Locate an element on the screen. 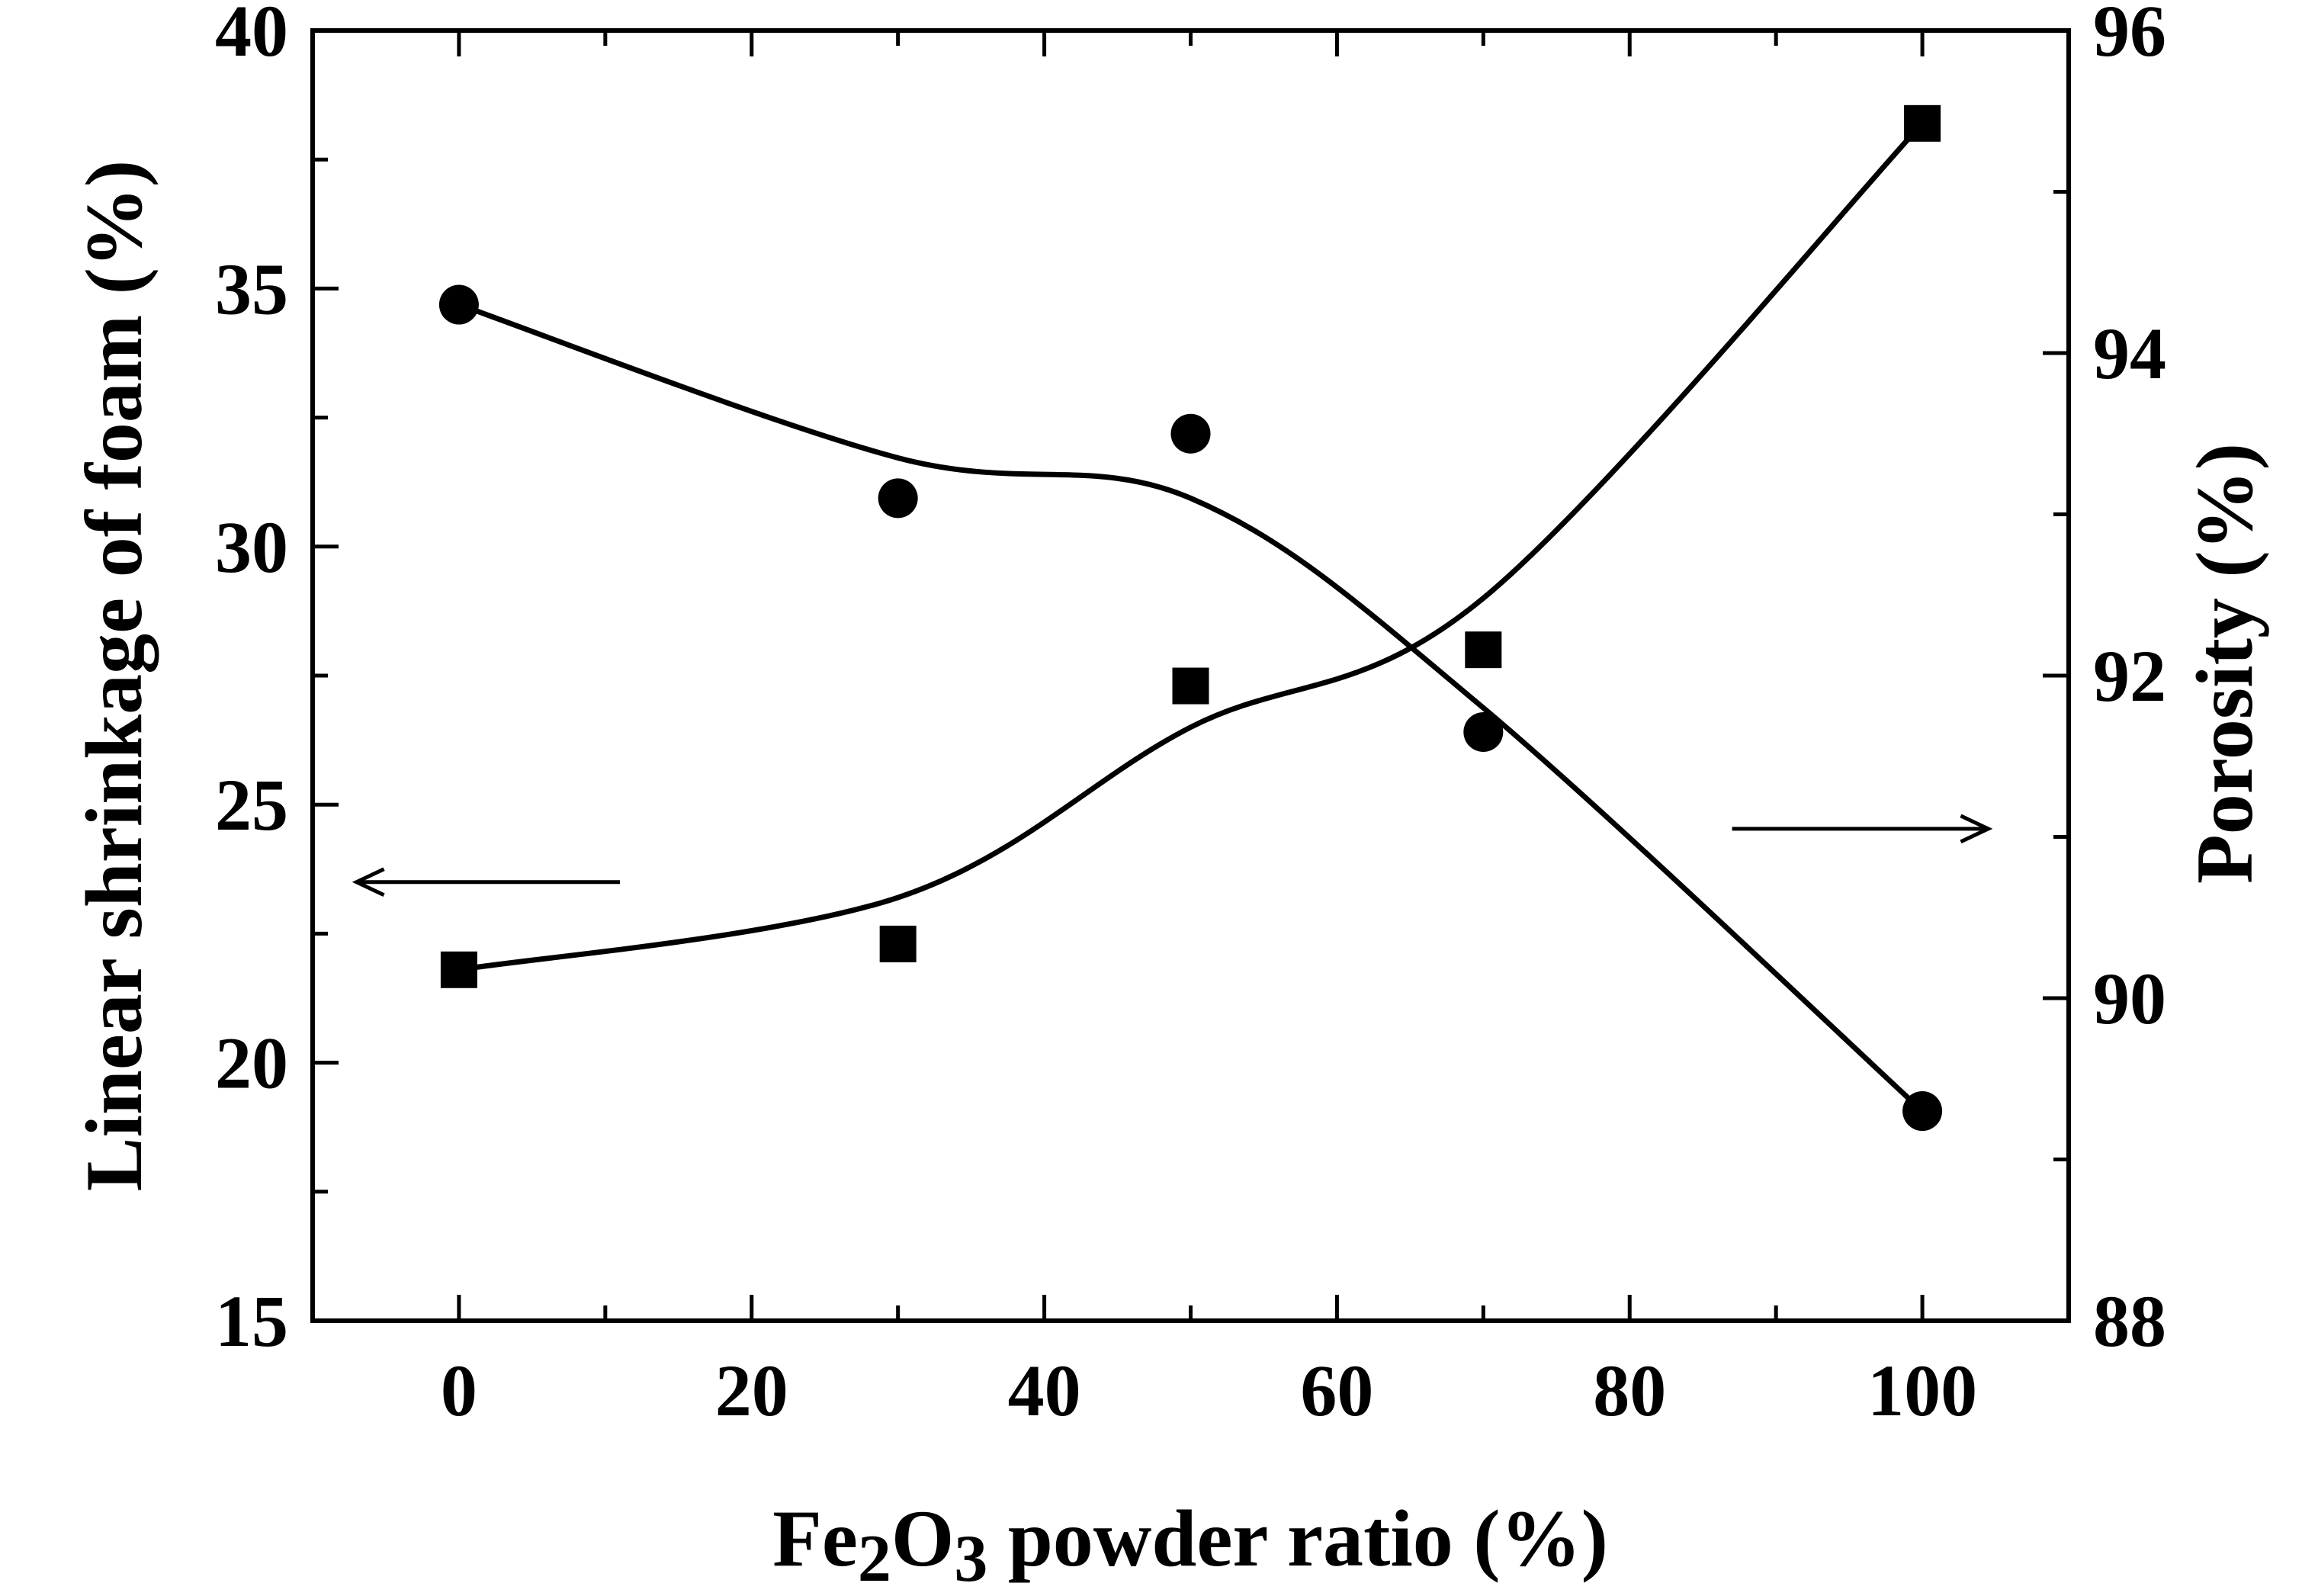  y-left-axis-title: Linear shrinkage of foam (%) is located at coordinates (114, 675).